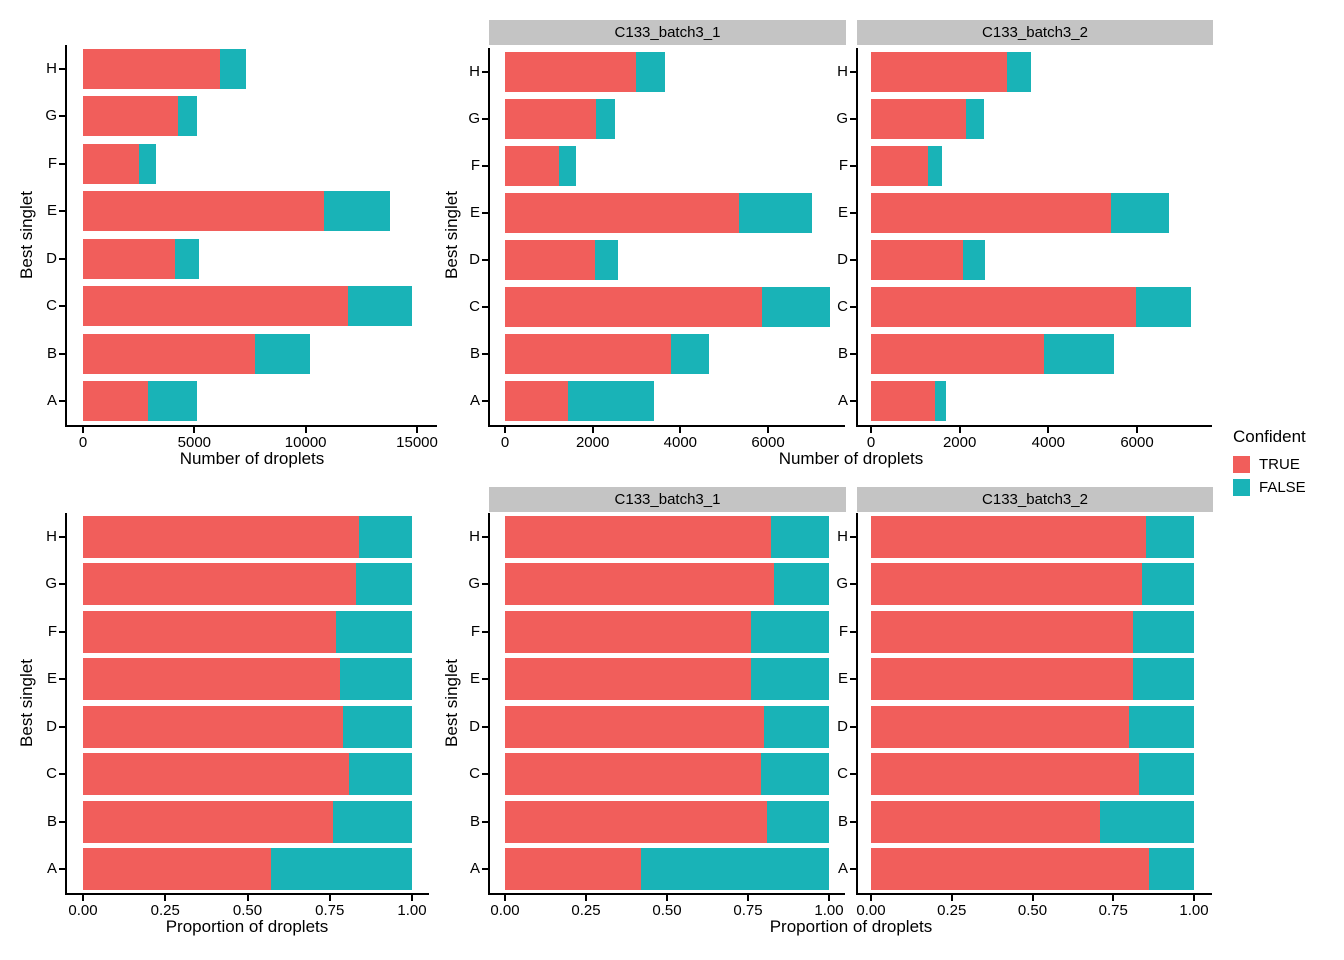 The image size is (1344, 960). I want to click on x-axis-title-counts-overall: Number of droplets, so click(252, 458).